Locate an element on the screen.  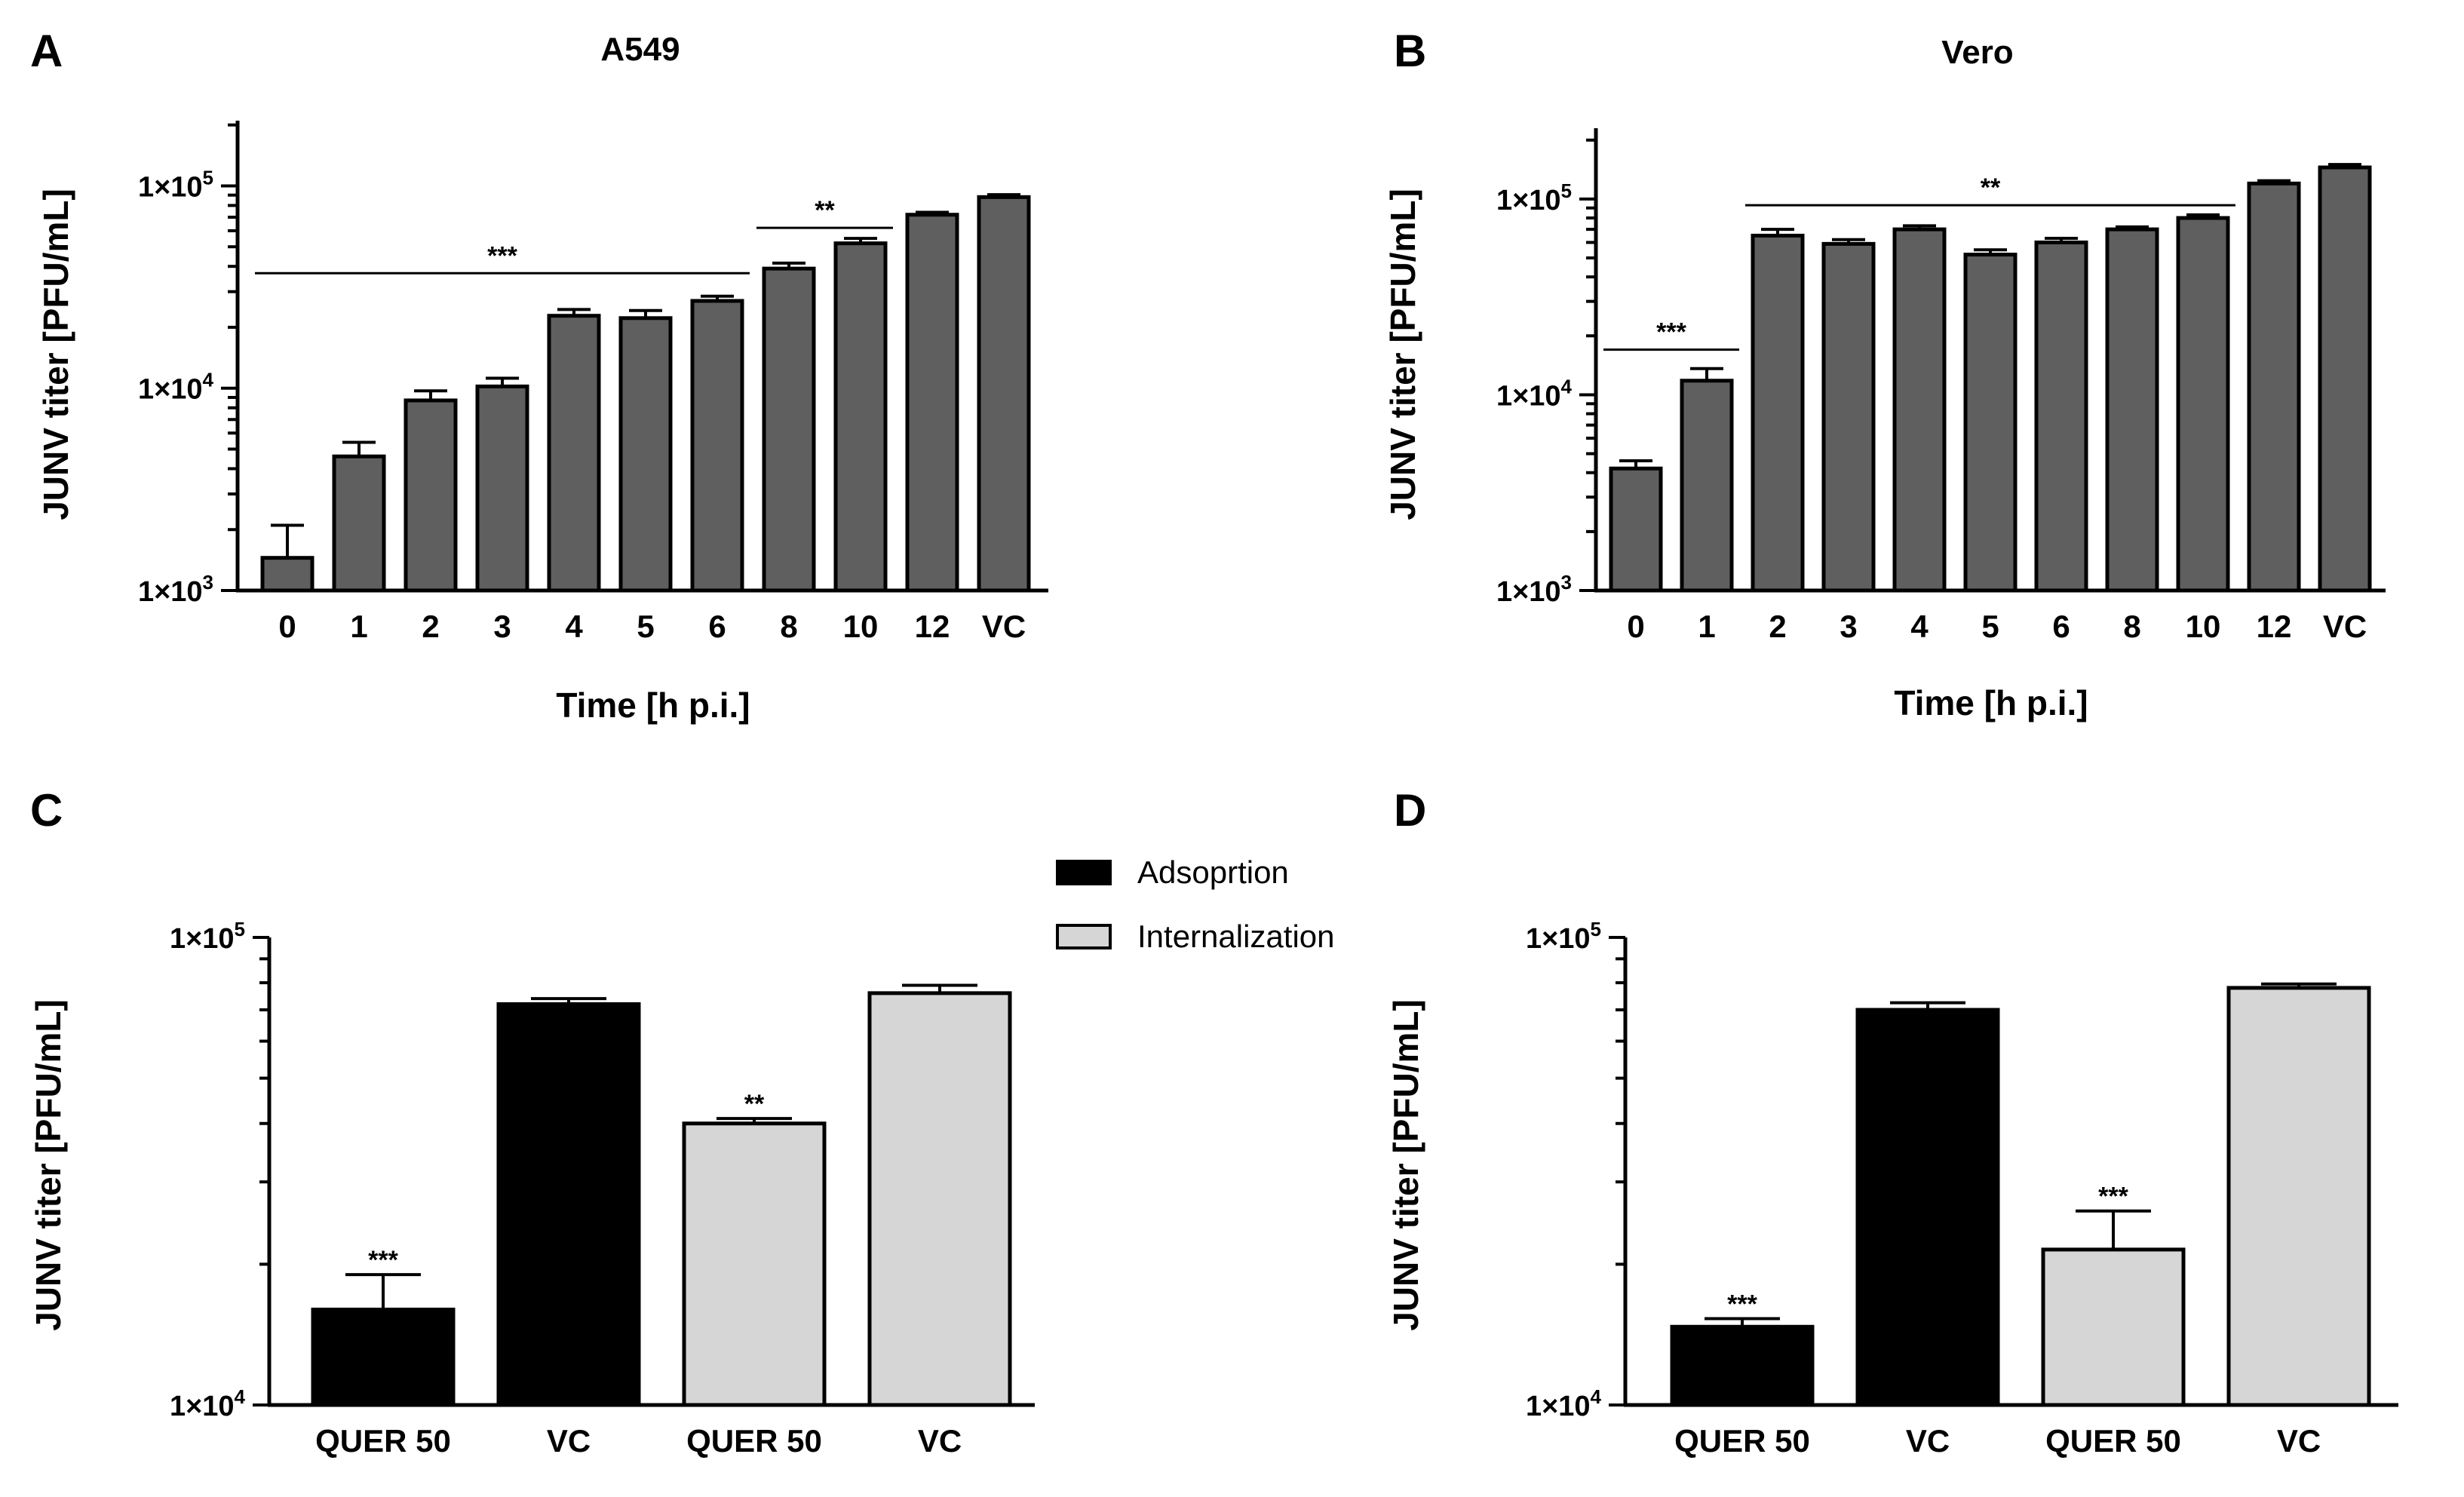
x-axis-label-b: Time [h p.i.] is located at coordinates (1991, 702).